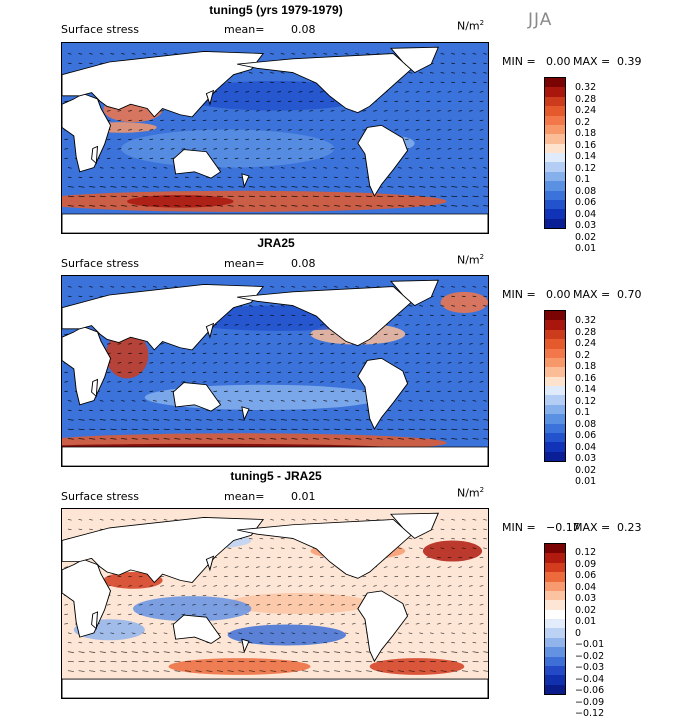 This screenshot has width=700, height=720. I want to click on panel-1-mean-value: 0.08, so click(303, 29).